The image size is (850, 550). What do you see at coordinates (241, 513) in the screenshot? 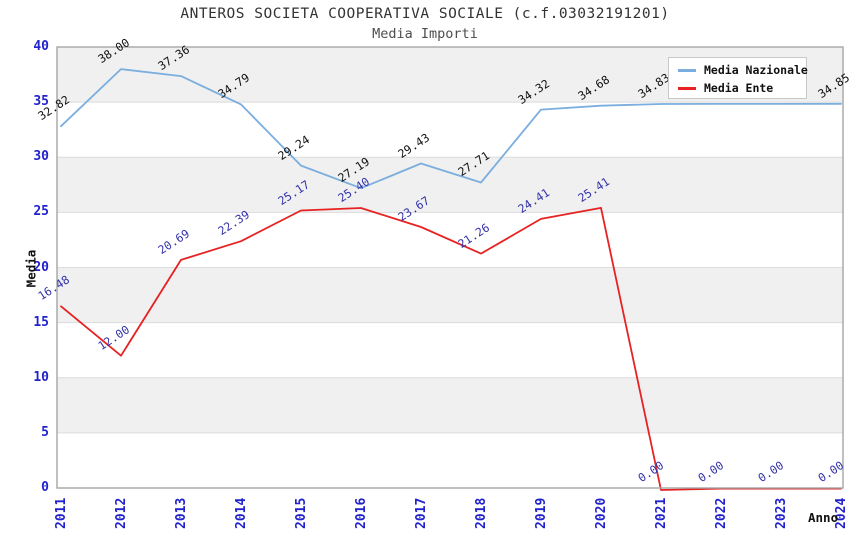
I see `x-tick-label: 2014` at bounding box center [241, 513].